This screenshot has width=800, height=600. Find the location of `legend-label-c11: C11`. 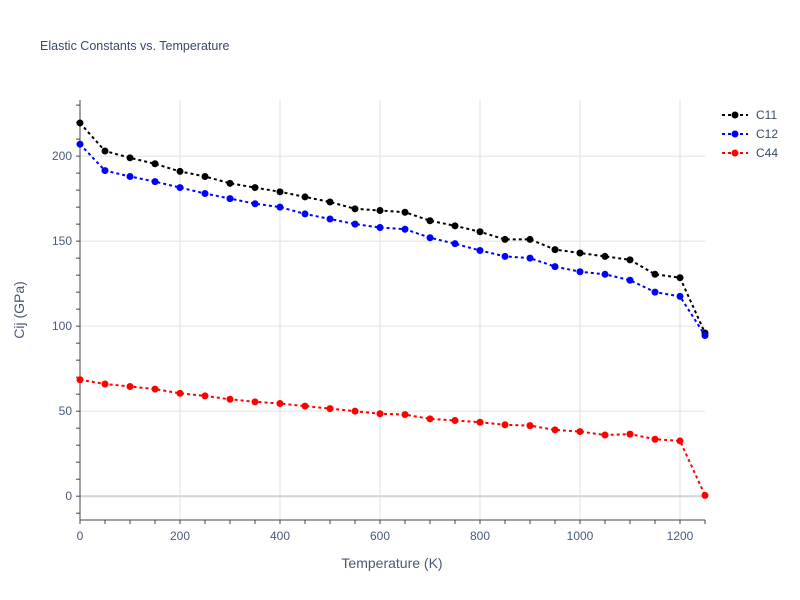

legend-label-c11: C11 is located at coordinates (766, 115).